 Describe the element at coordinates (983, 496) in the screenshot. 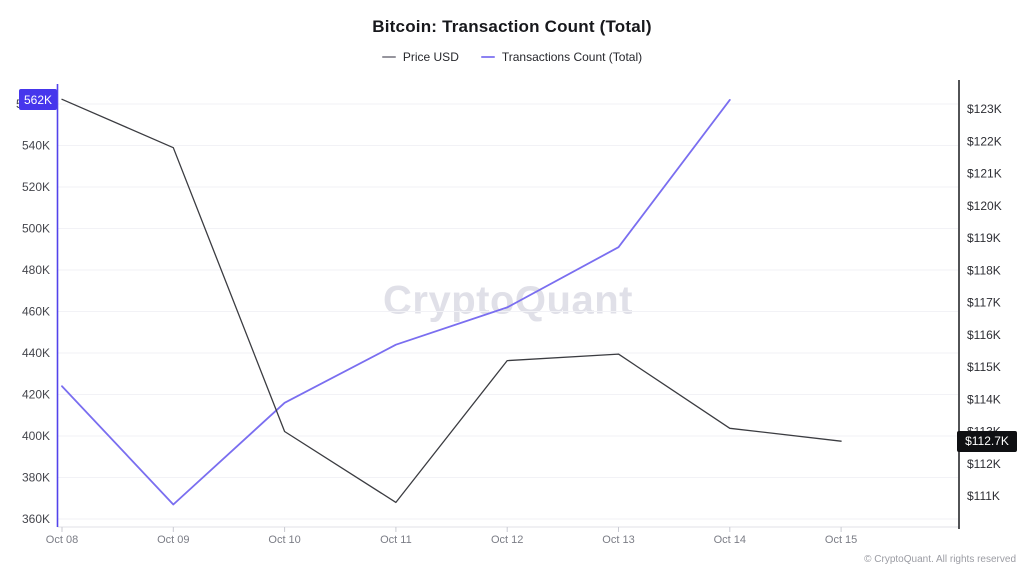

I see `right-axis-tick-label: $111K` at that location.